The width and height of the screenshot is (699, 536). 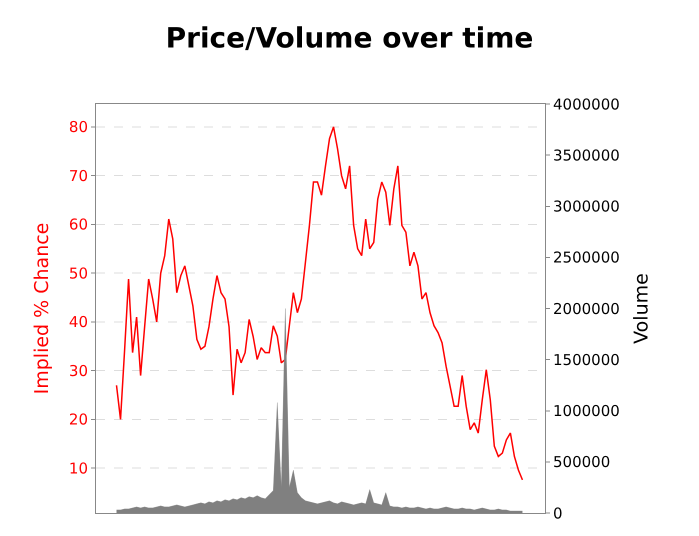 I want to click on y2-tick-label: 1500000, so click(x=586, y=359).